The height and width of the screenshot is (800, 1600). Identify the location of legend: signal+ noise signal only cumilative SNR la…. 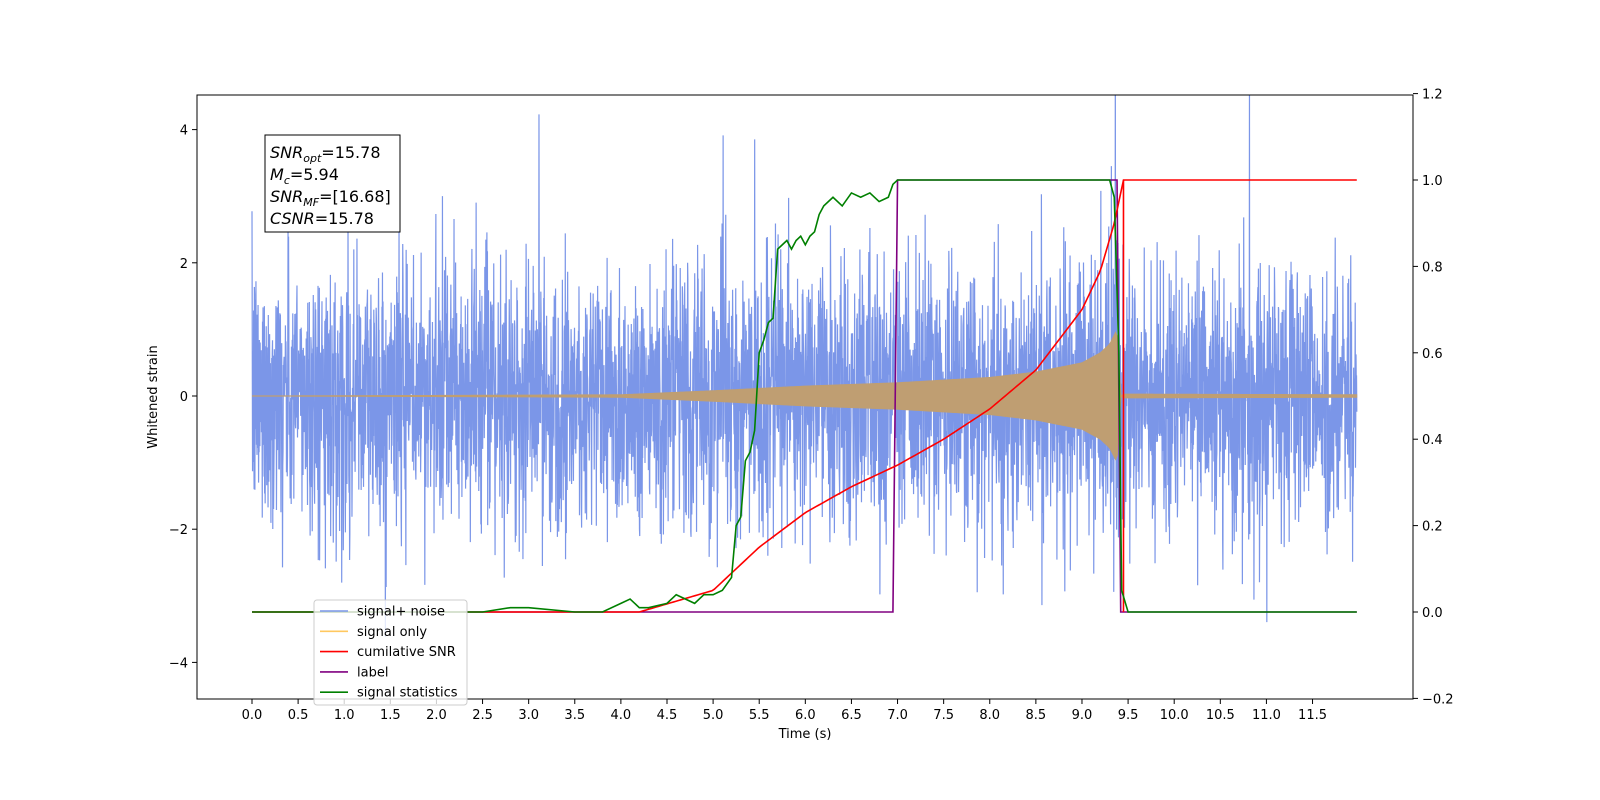
(390, 652).